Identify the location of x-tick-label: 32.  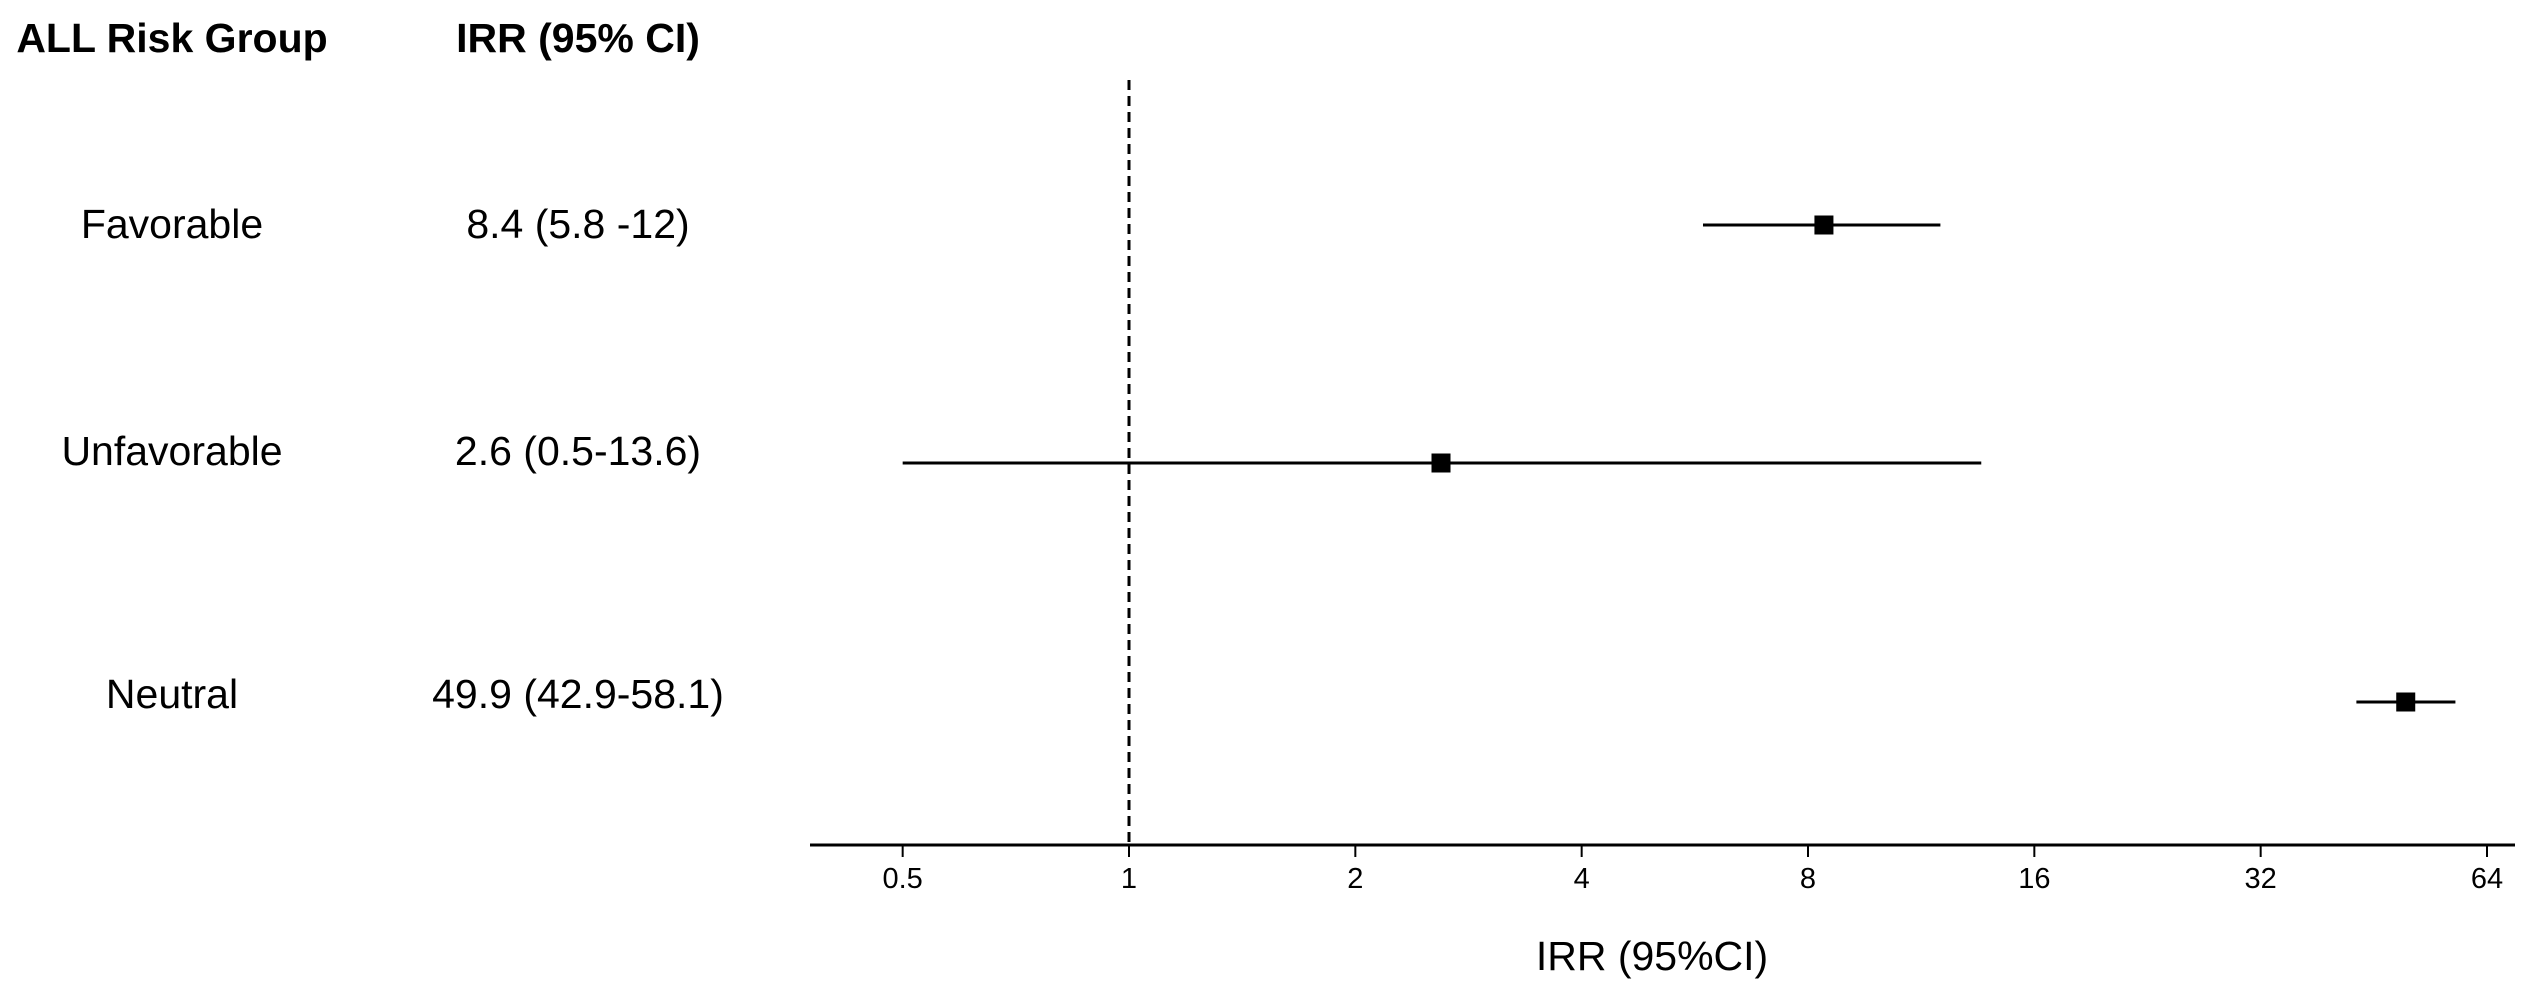
(2261, 879).